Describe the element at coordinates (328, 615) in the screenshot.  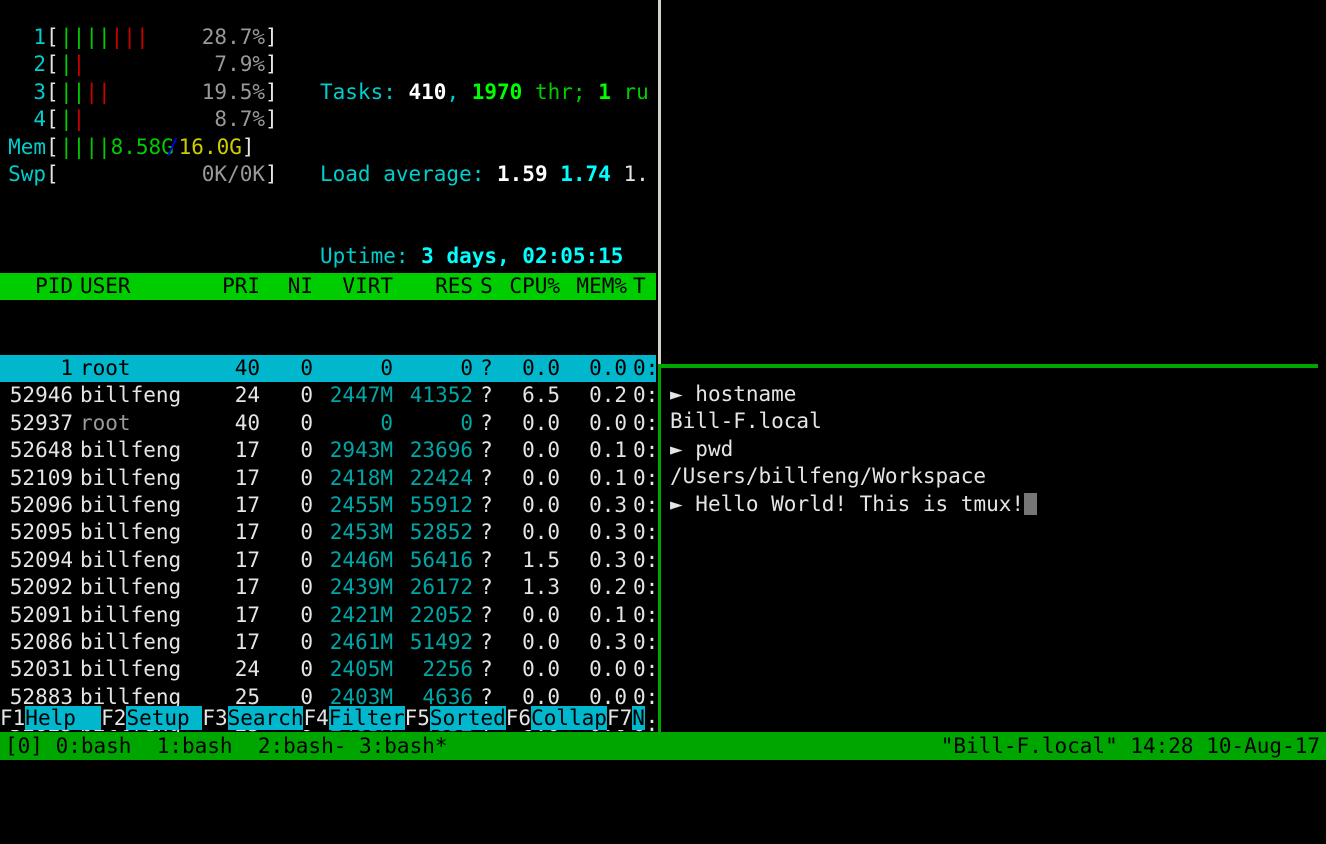
I see `process-row: 52091 billfeng 17 0 2421M 22052? 0.0 0.1 0:` at that location.